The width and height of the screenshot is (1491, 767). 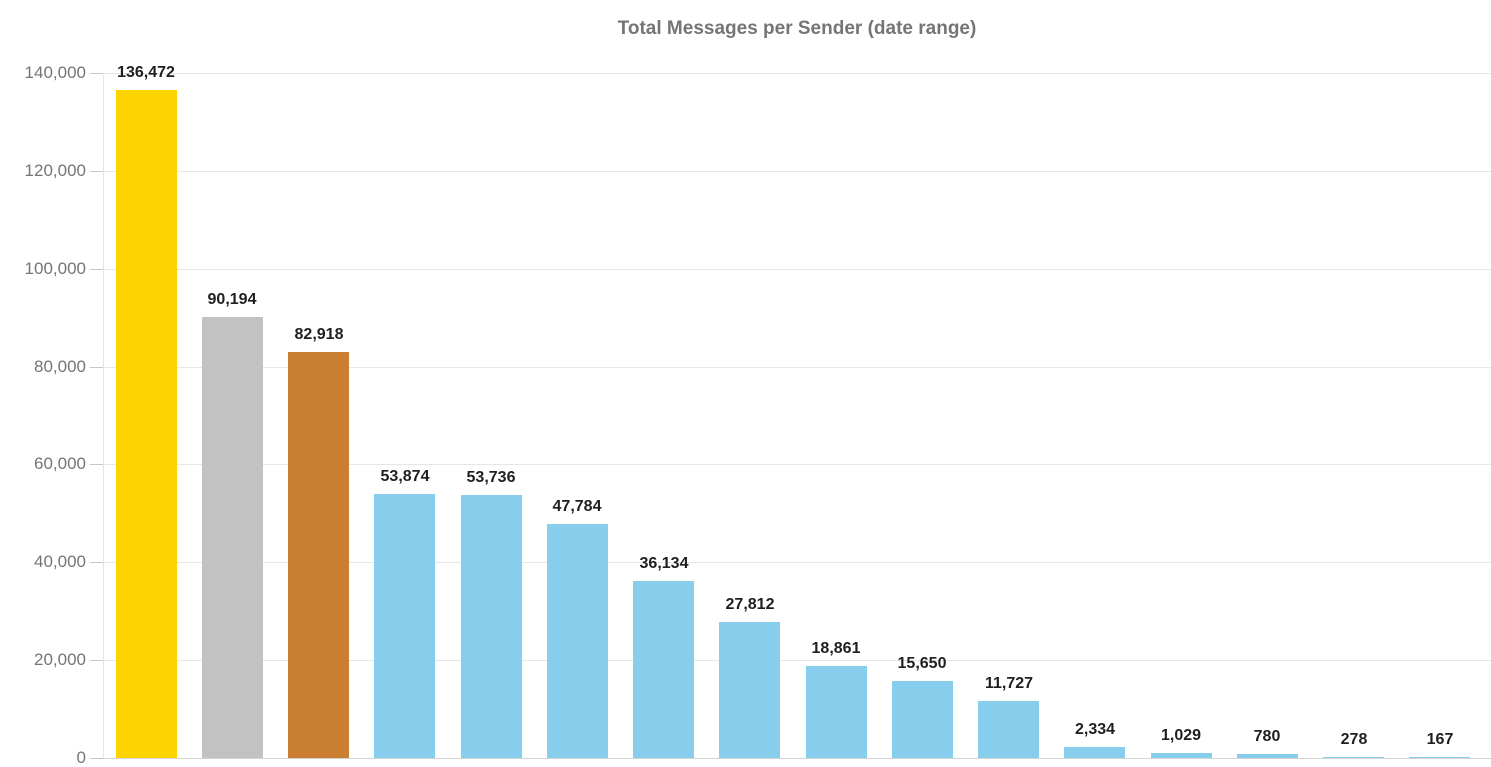 I want to click on bar-value-label: 167, so click(x=1440, y=739).